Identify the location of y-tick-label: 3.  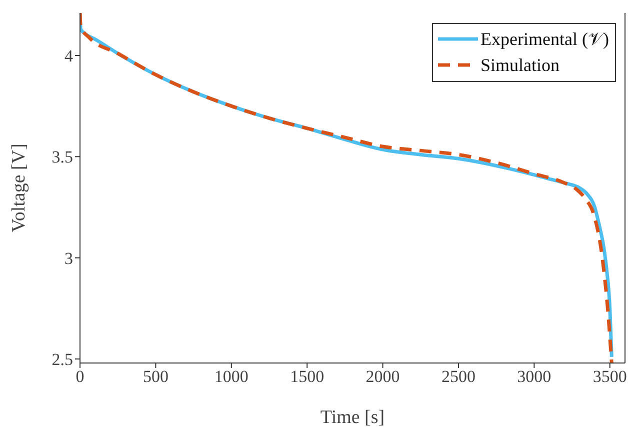
(68, 258).